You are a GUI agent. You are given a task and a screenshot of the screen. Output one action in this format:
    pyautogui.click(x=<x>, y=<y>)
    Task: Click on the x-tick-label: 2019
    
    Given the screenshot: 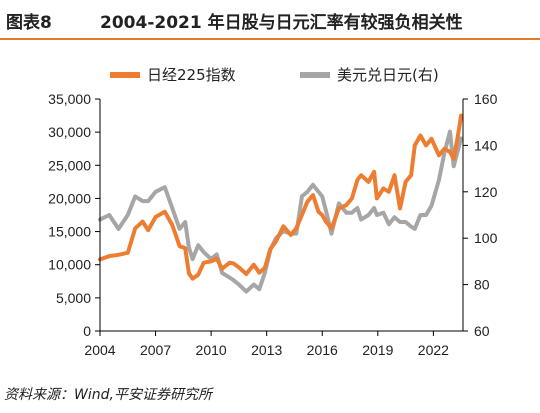 What is the action you would take?
    pyautogui.click(x=377, y=350)
    